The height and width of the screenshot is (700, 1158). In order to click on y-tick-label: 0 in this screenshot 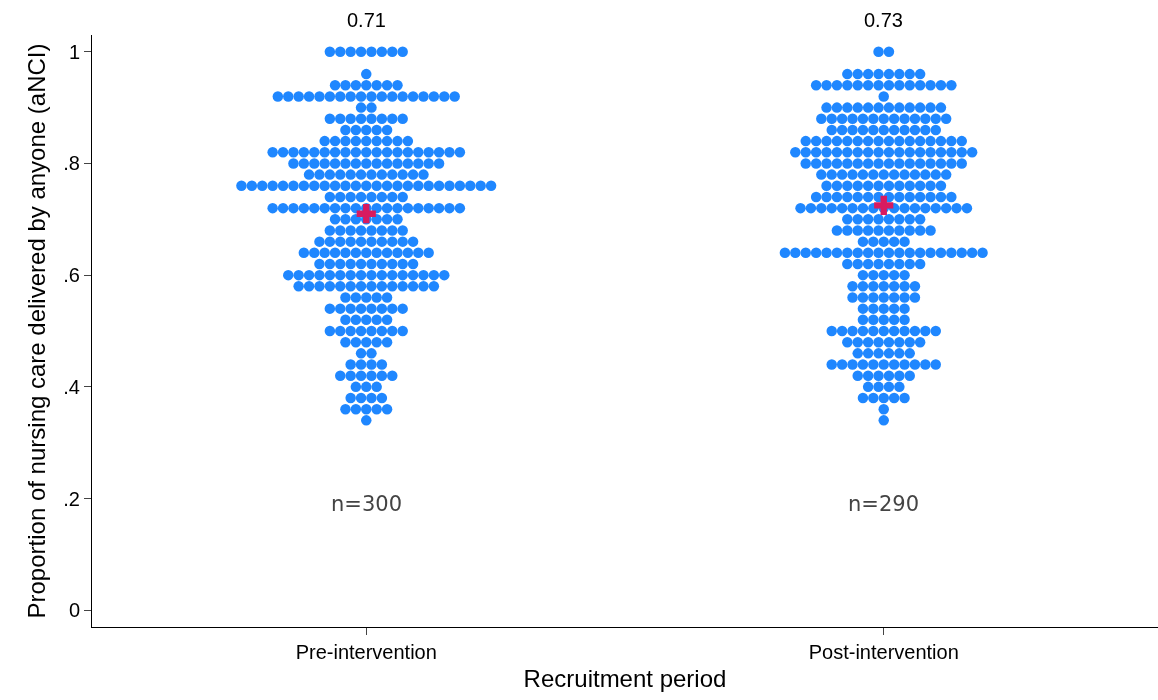, I will do `click(74, 610)`.